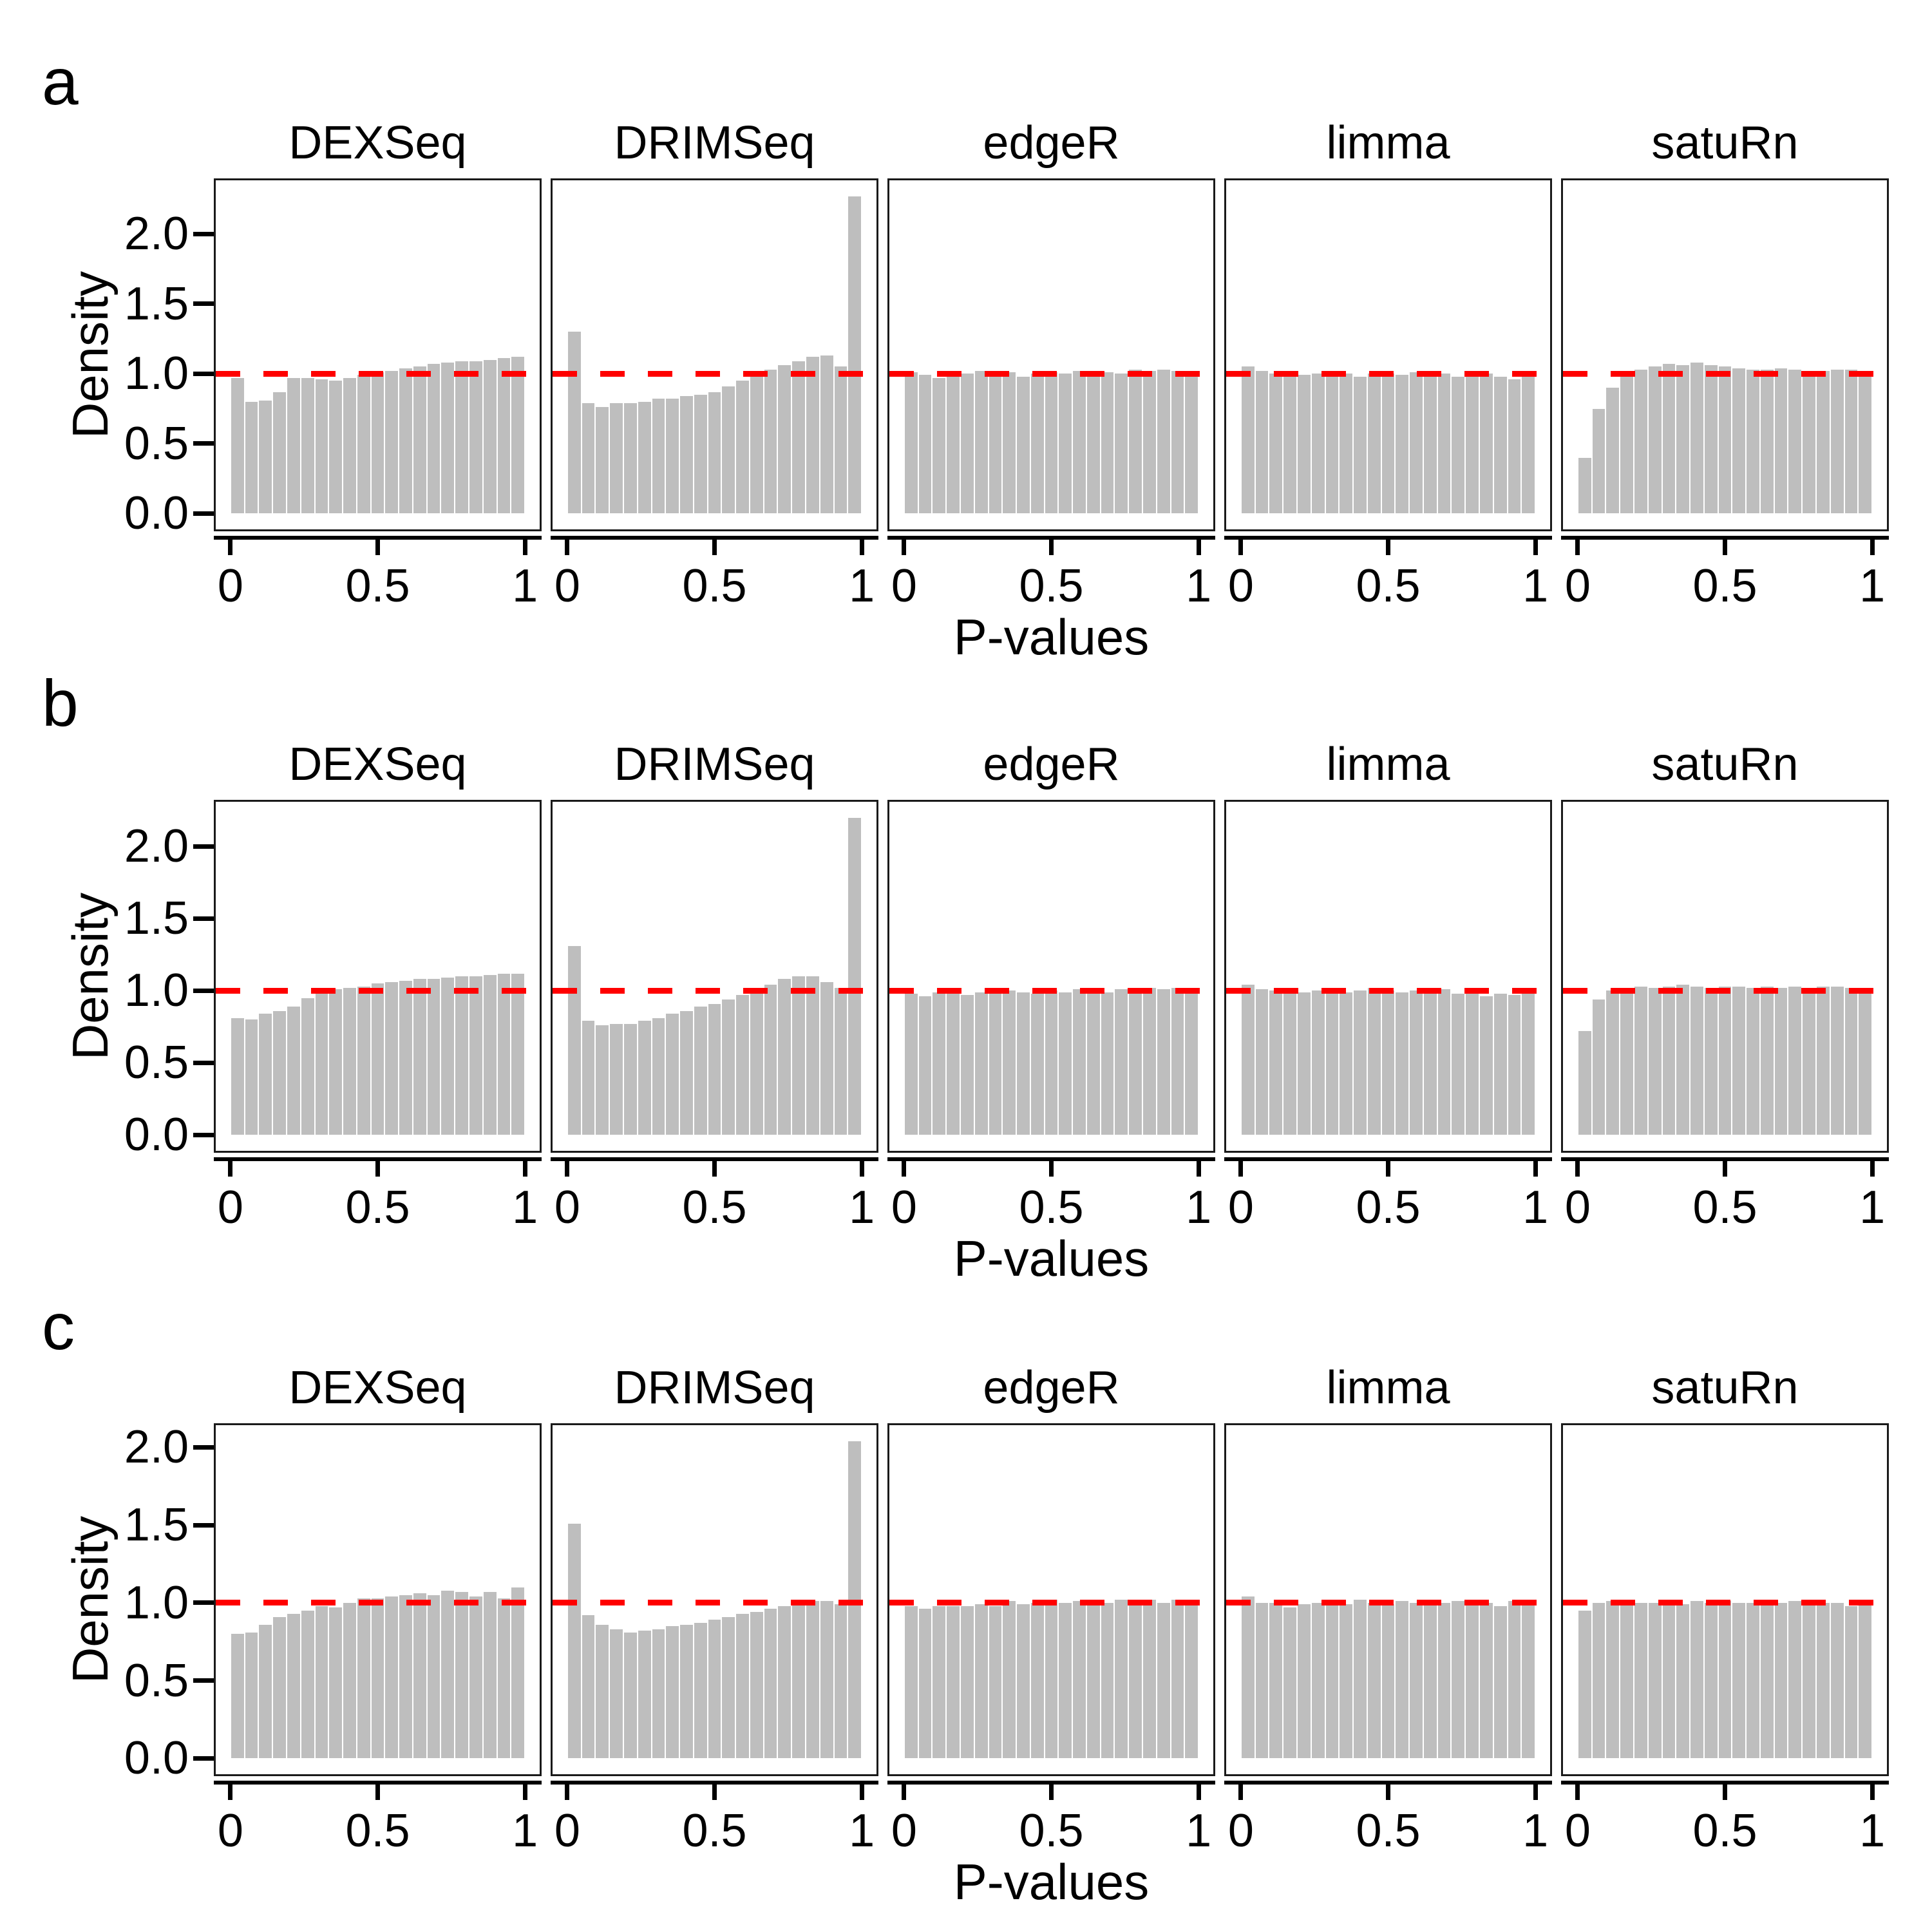 The height and width of the screenshot is (1932, 1932). What do you see at coordinates (156, 234) in the screenshot?
I see `y-axis-tick-label: 2.0` at bounding box center [156, 234].